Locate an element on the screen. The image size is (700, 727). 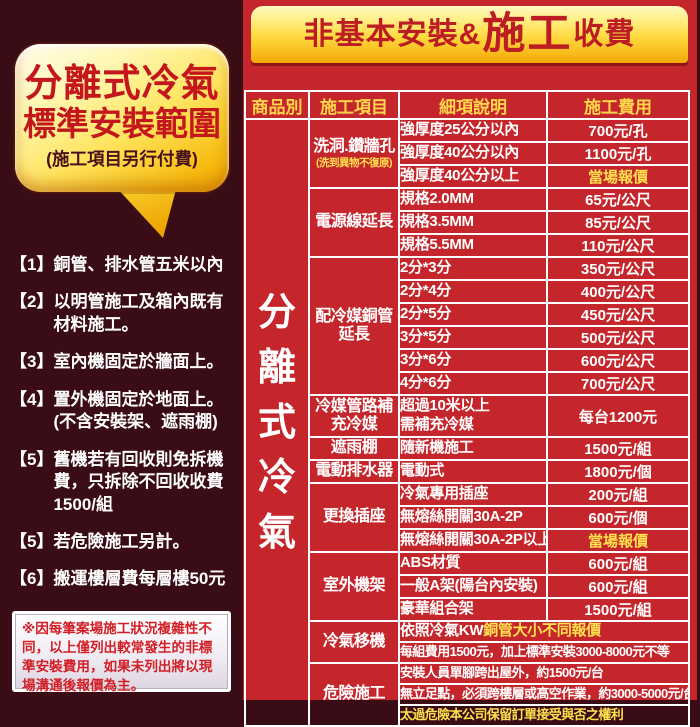
bubble-caption: (施工項目另行付費) is located at coordinates (122, 158).